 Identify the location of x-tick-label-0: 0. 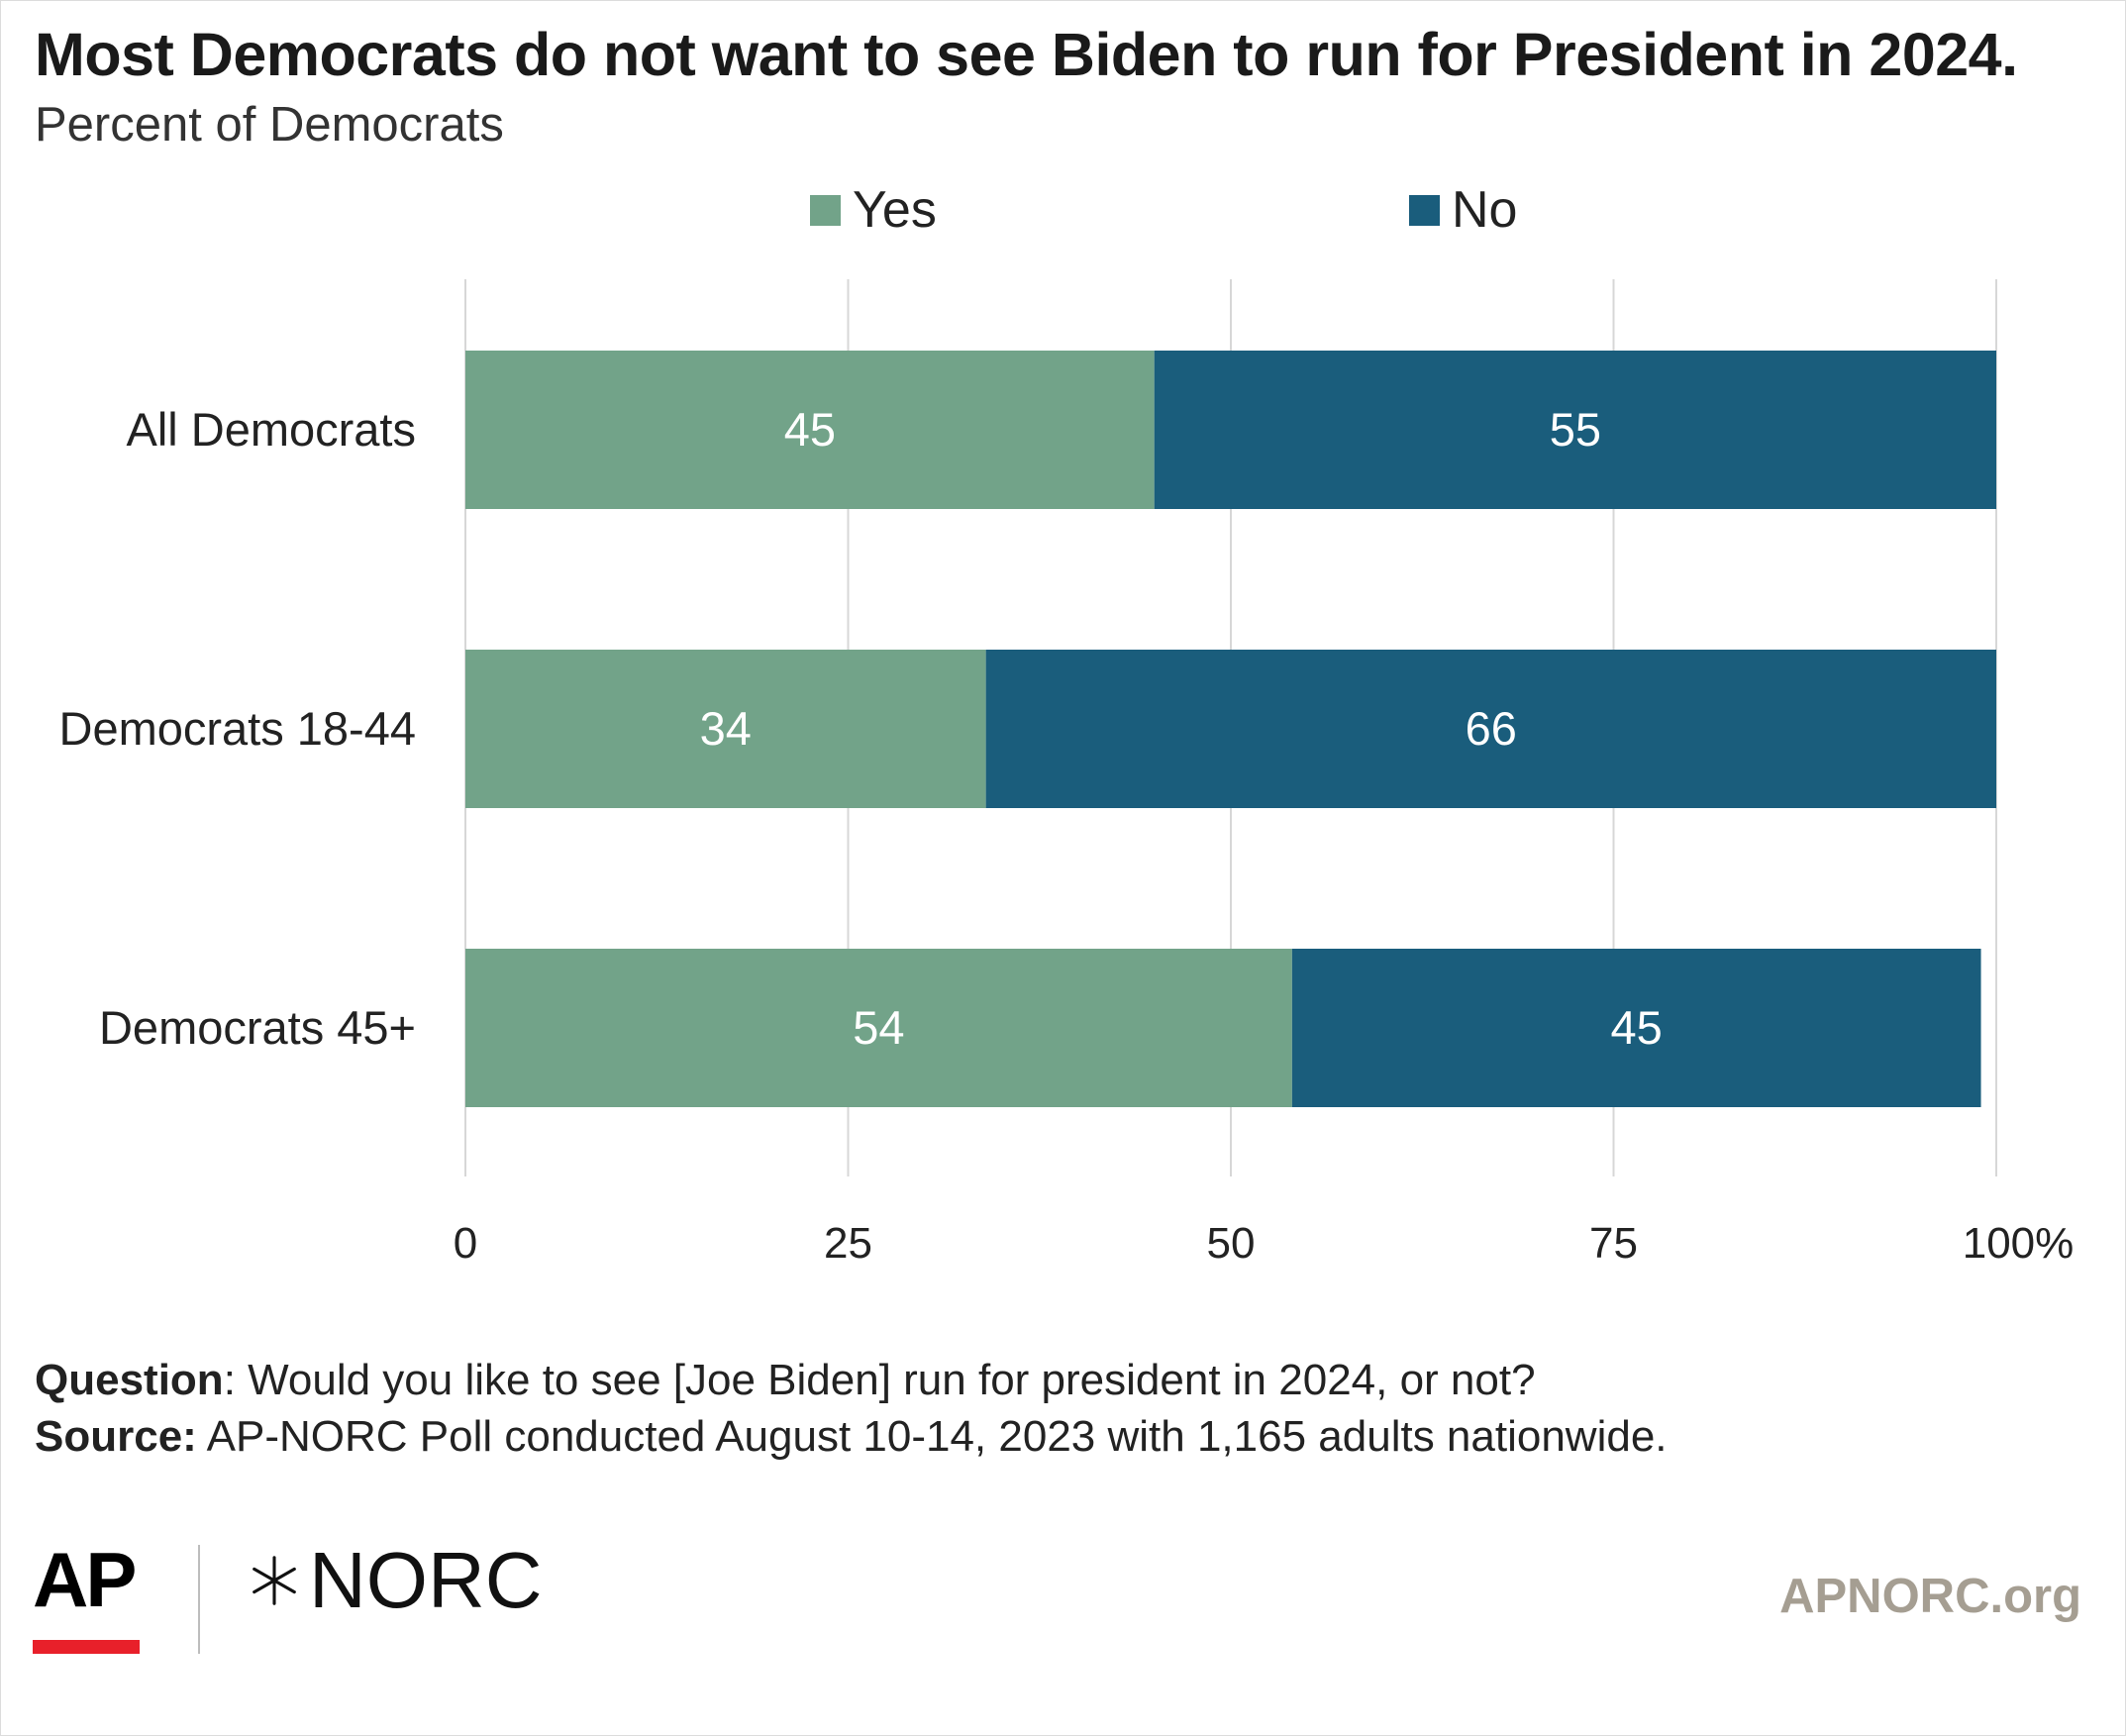
(465, 1243).